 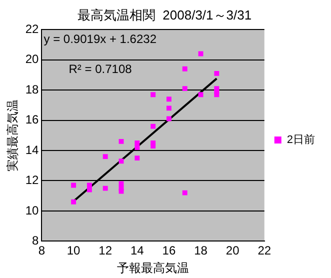 What do you see at coordinates (32, 119) in the screenshot?
I see `y-tick-label: 16` at bounding box center [32, 119].